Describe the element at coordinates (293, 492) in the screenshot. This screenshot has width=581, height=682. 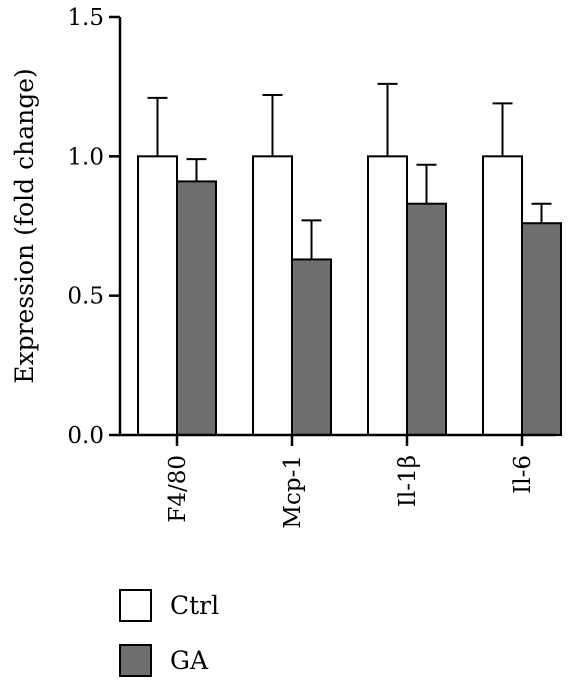
I see `x-tick-label: Mcp-1` at that location.